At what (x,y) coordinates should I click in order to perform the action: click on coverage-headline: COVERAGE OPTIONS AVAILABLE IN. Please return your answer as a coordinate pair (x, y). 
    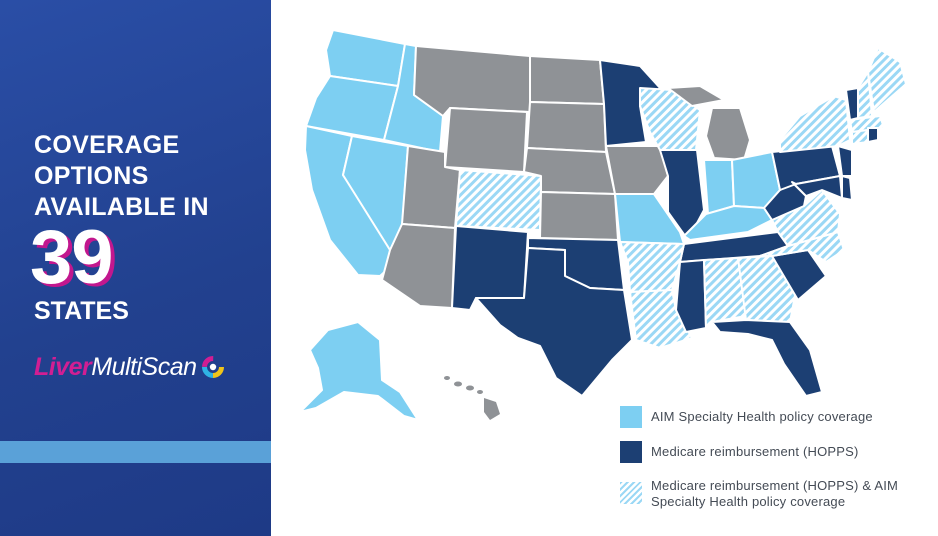
    Looking at the image, I should click on (149, 176).